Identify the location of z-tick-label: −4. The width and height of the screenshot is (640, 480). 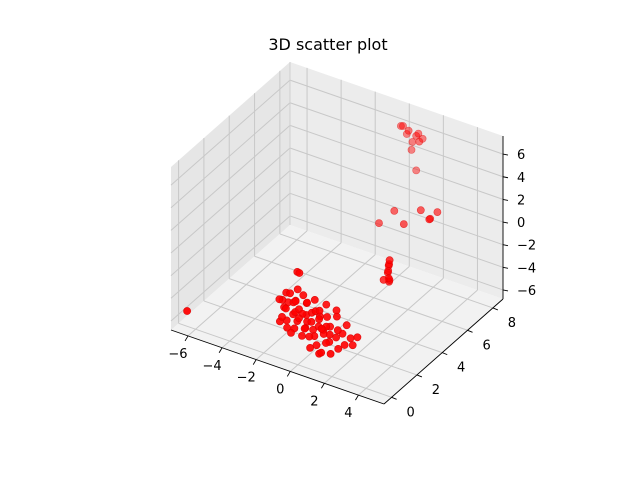
(526, 268).